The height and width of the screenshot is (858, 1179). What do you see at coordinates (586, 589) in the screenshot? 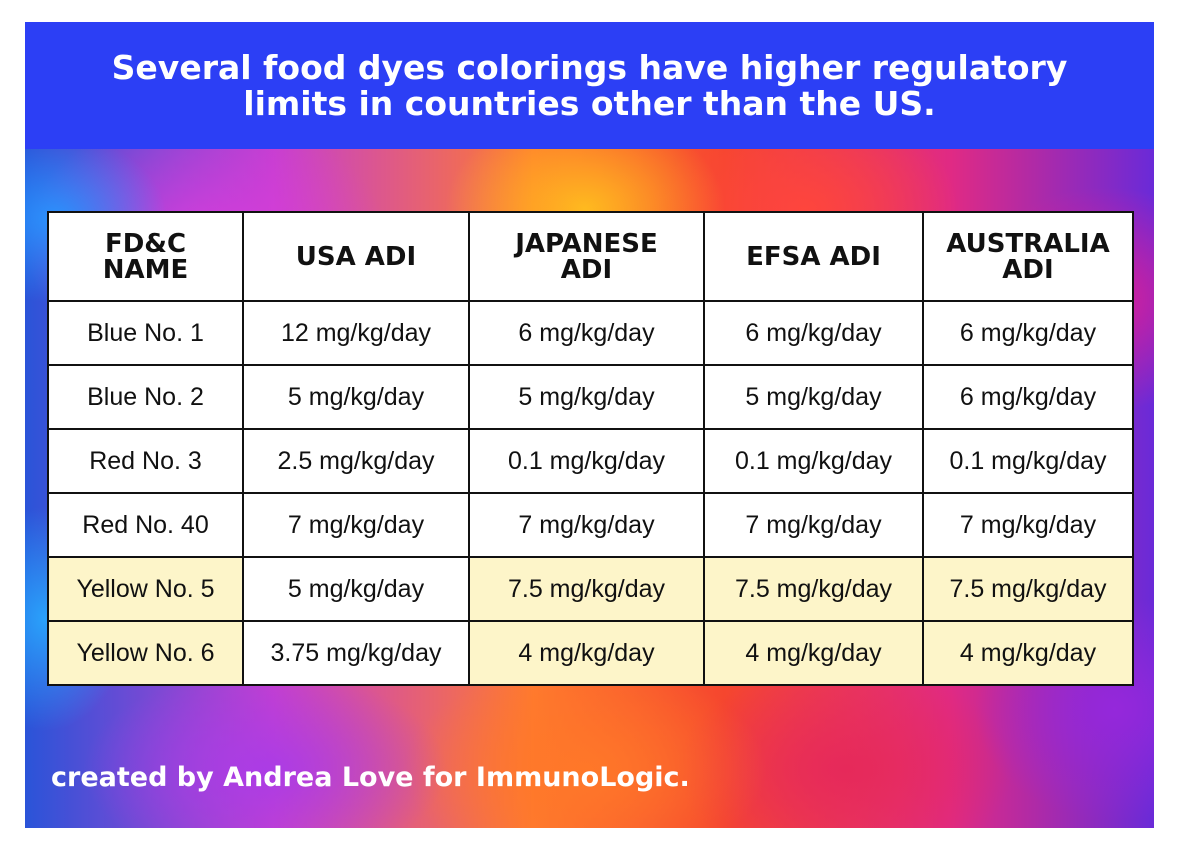
I see `japanese-adi-cell: 7.5 mg/kg/day` at bounding box center [586, 589].